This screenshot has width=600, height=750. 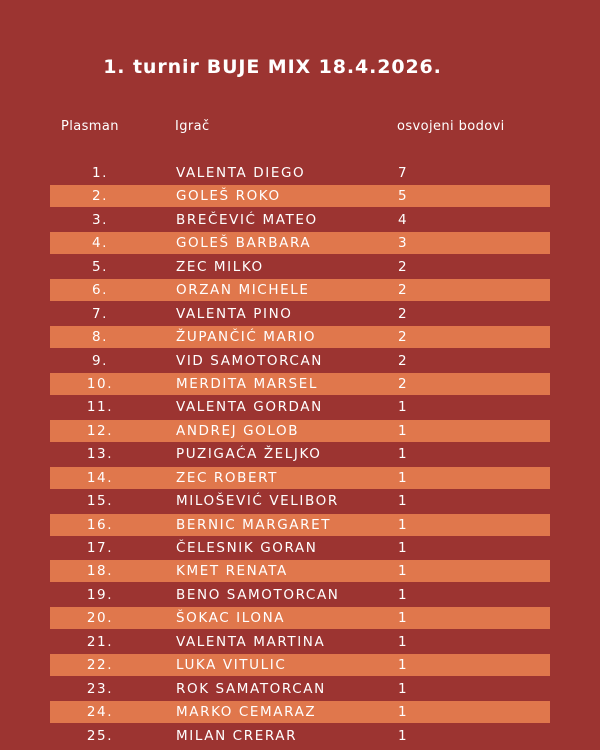 I want to click on table-row: 16. BERNIC MARGARET 1, so click(x=300, y=524).